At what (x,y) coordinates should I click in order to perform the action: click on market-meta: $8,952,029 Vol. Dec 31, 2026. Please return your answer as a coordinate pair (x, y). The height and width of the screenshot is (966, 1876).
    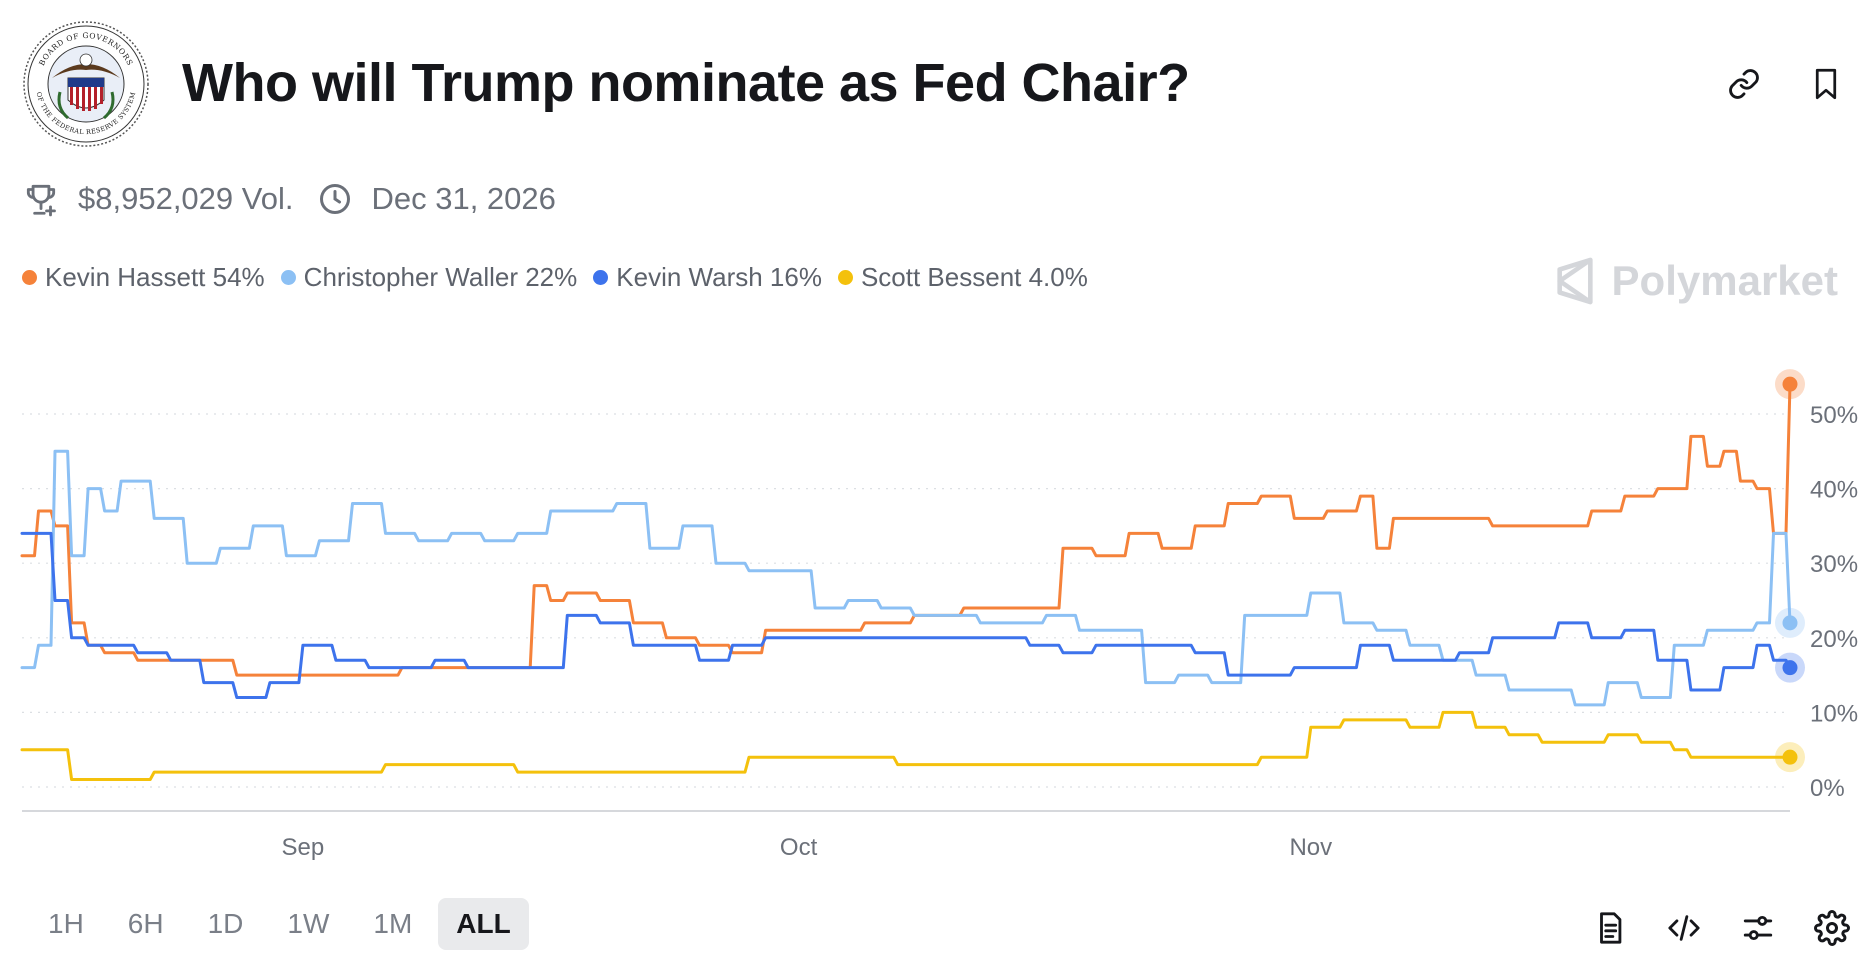
    Looking at the image, I should click on (301, 199).